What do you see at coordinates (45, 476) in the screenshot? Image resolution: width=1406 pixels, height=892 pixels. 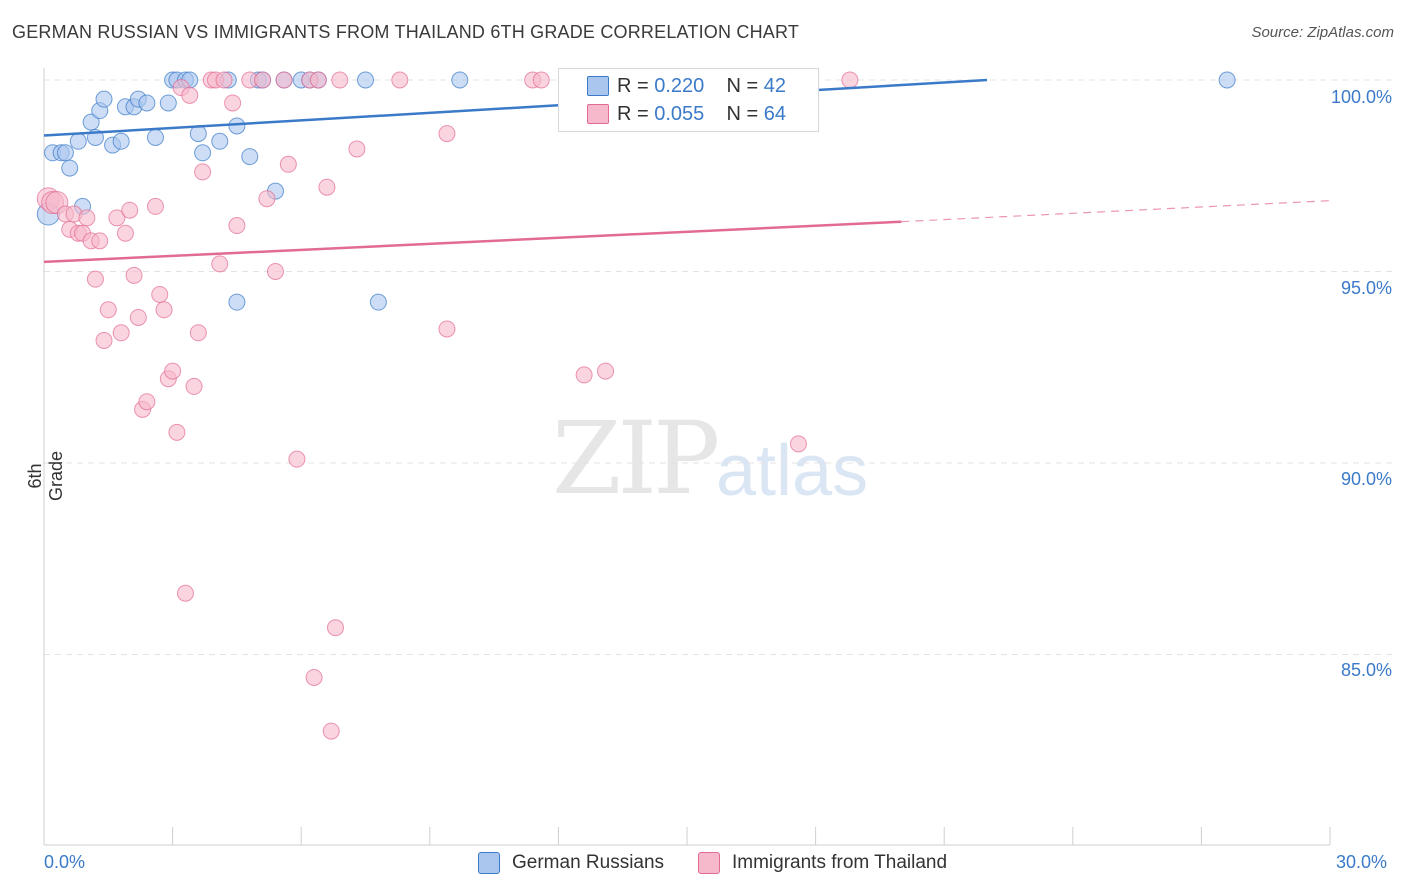 I see `y-axis-title: 6th Grade` at bounding box center [45, 476].